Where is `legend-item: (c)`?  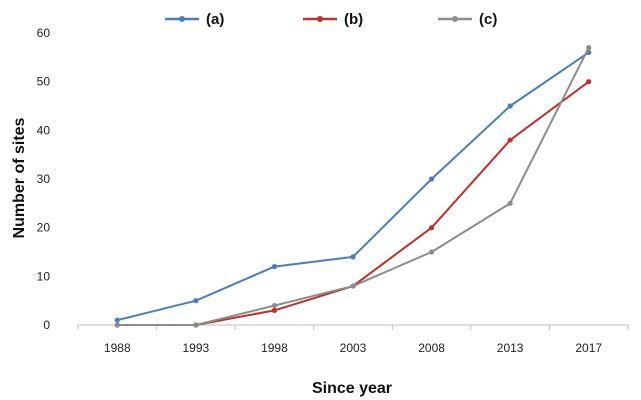 legend-item: (c) is located at coordinates (467, 19).